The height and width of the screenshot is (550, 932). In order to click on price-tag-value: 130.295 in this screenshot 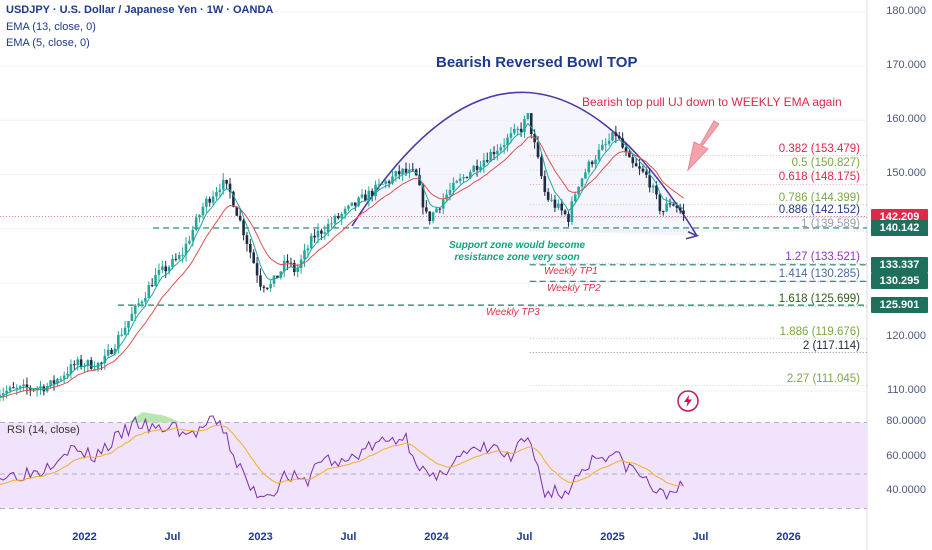, I will do `click(899, 281)`.